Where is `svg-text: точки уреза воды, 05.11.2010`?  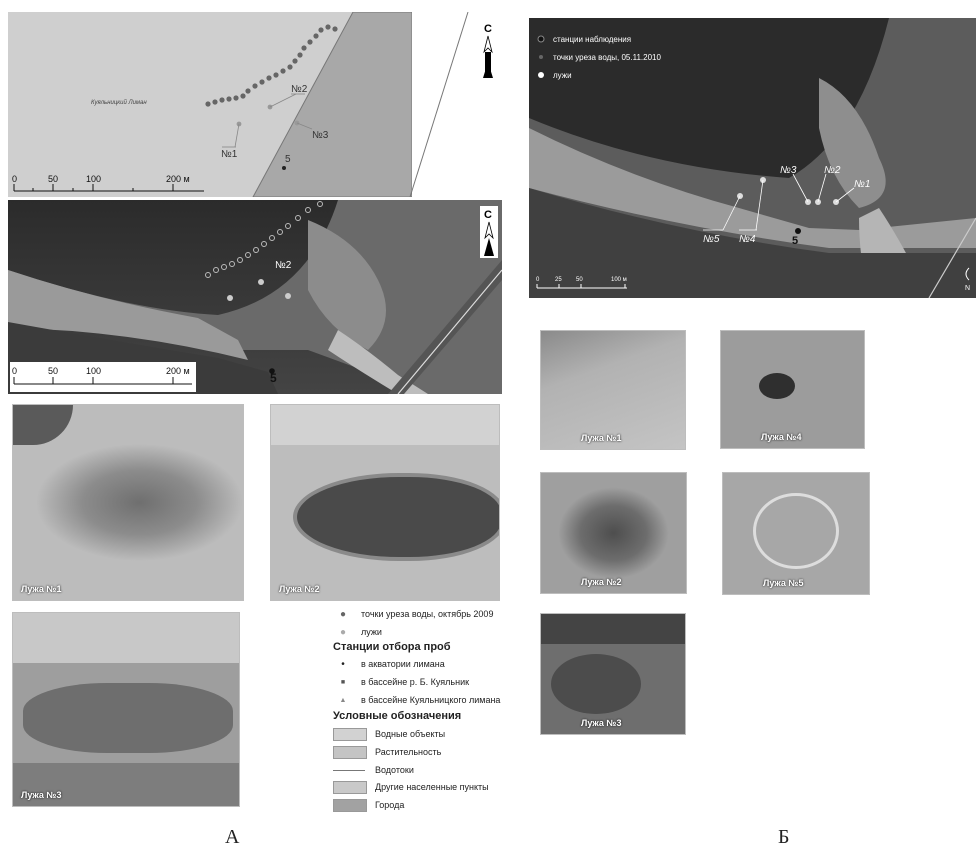
svg-text: точки уреза воды, 05.11.2010 is located at coordinates (607, 57).